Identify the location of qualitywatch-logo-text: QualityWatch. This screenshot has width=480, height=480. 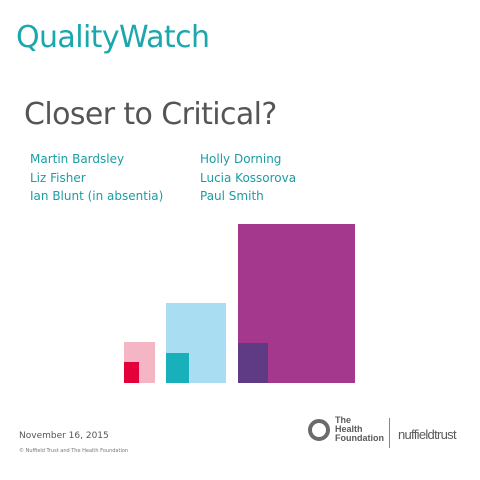
(113, 37).